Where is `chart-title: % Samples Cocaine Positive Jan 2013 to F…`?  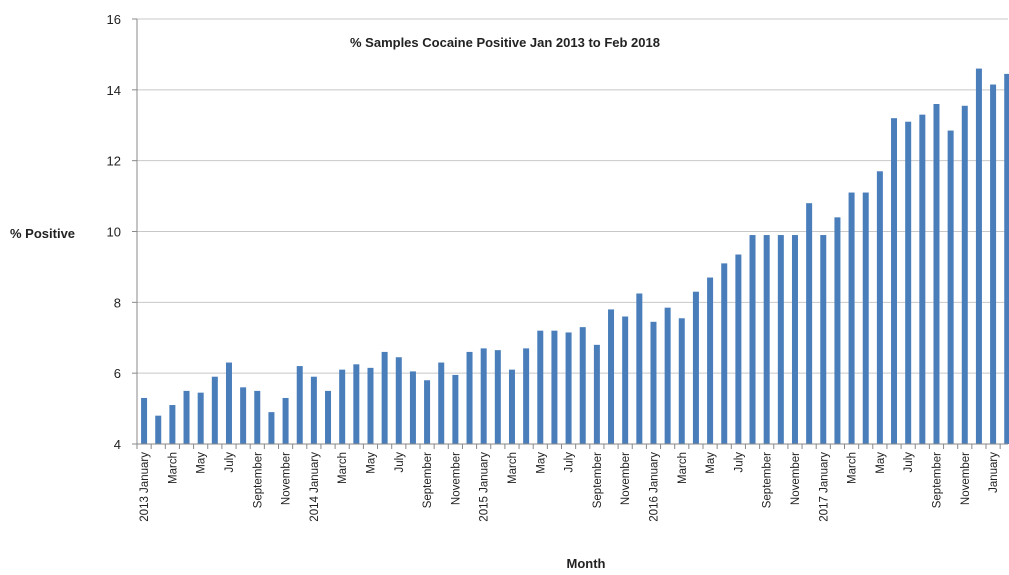
chart-title: % Samples Cocaine Positive Jan 2013 to F… is located at coordinates (505, 42).